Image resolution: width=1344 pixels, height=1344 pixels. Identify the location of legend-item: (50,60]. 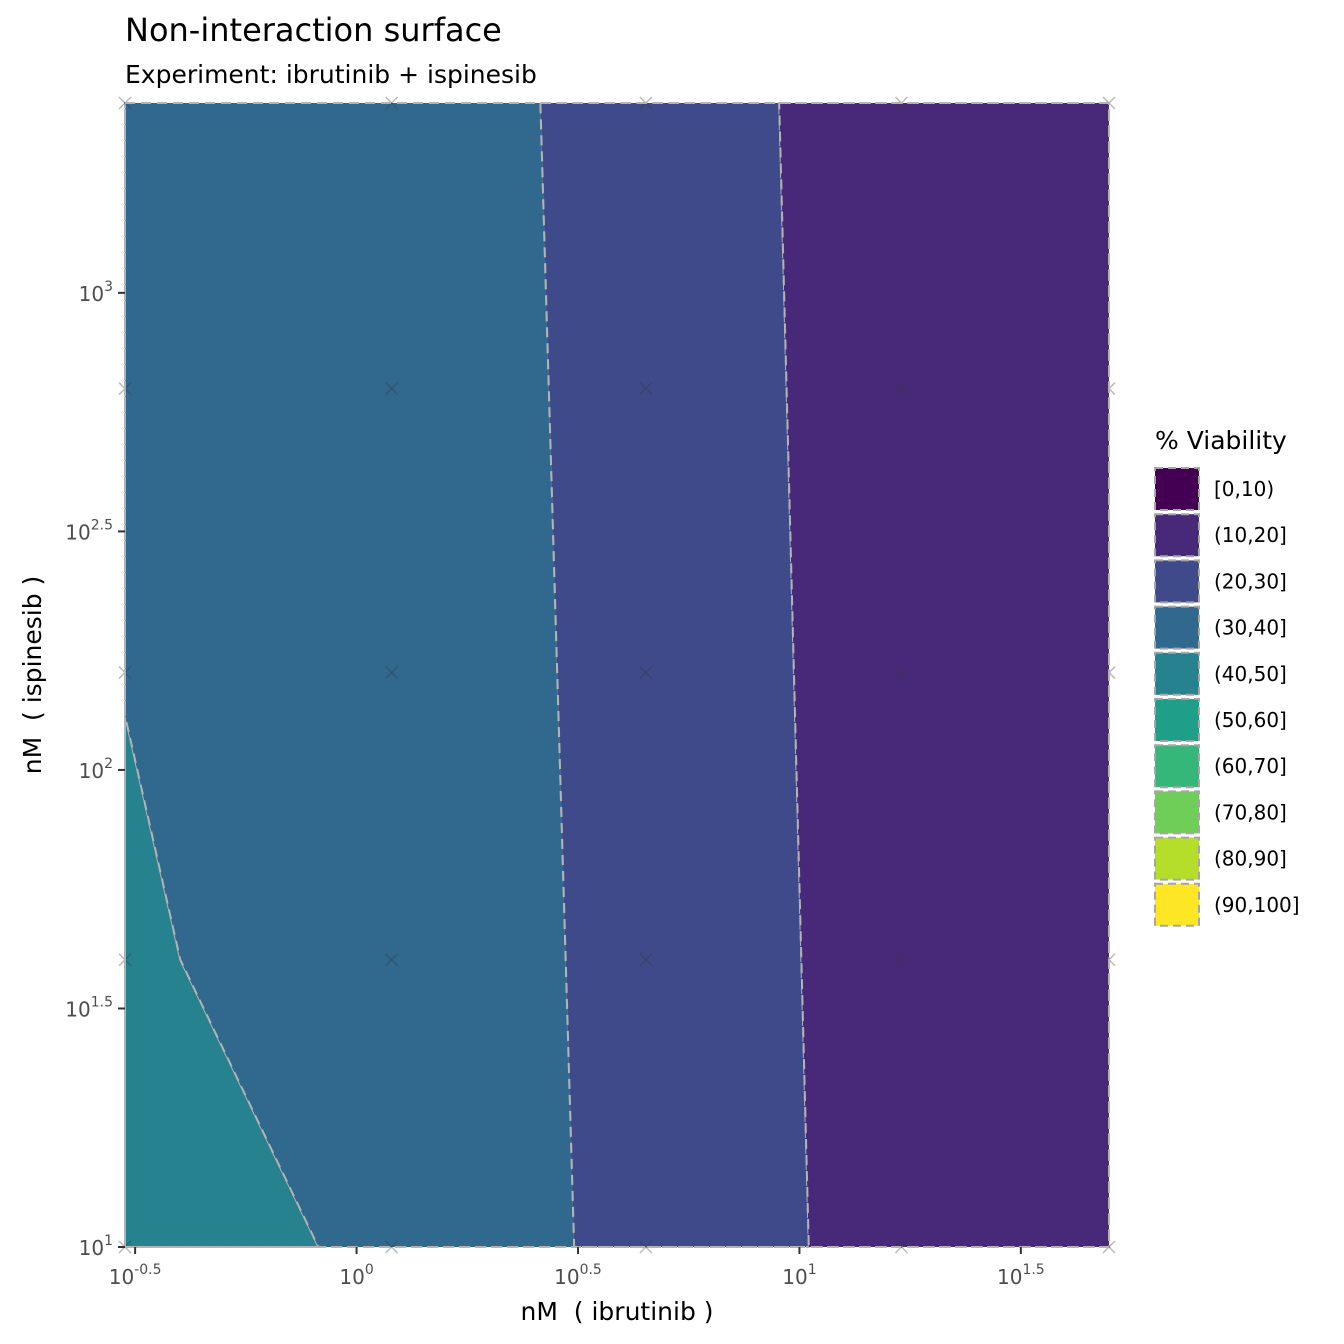
(1220, 720).